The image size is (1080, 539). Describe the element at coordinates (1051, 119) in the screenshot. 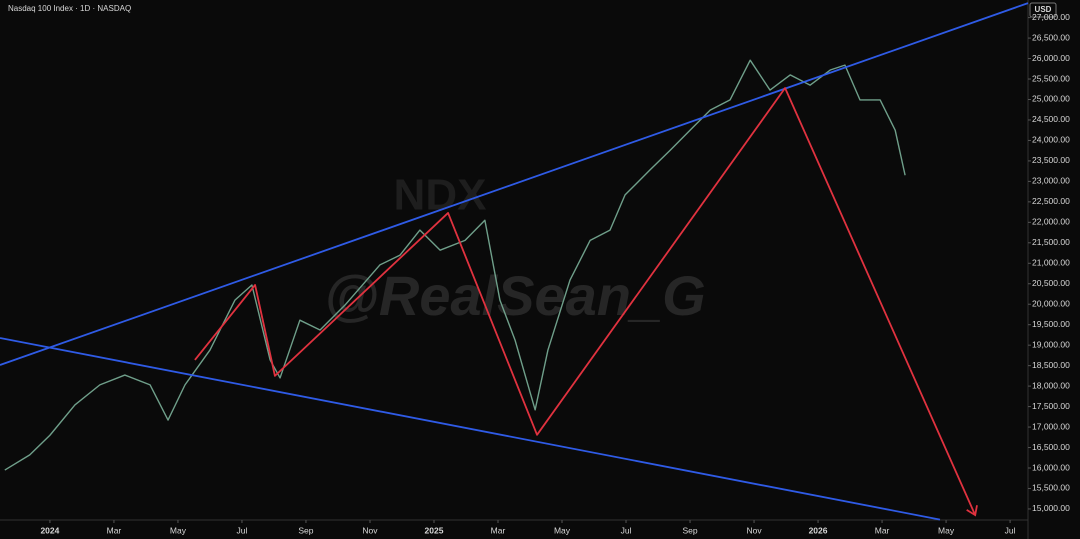

I see `y-tick-label: 24,500.00` at that location.